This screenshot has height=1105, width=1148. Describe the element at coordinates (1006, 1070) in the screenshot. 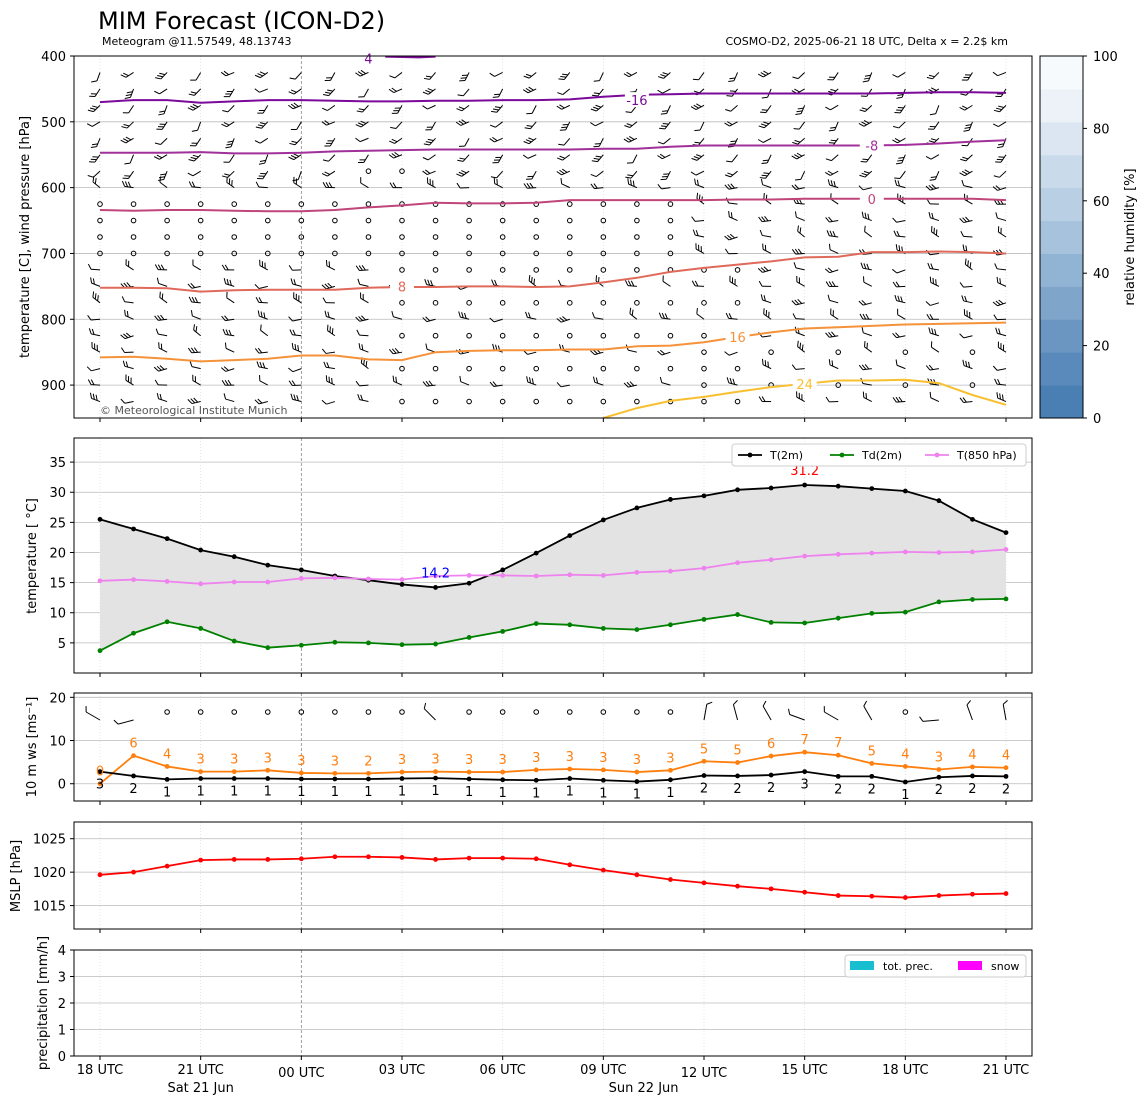

I see `x-tick-label: 21 UTC` at that location.